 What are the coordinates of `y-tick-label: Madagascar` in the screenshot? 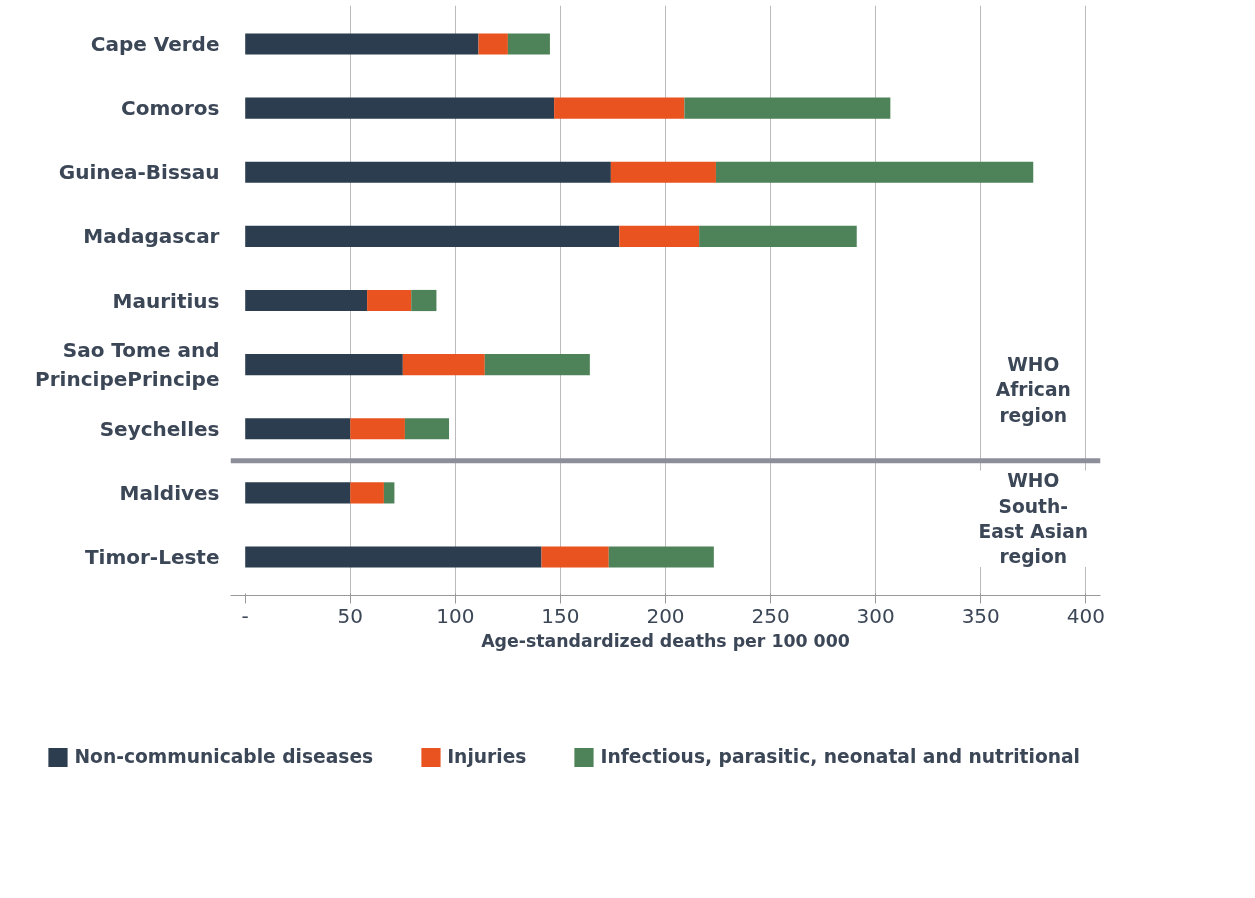 It's located at (151, 236).